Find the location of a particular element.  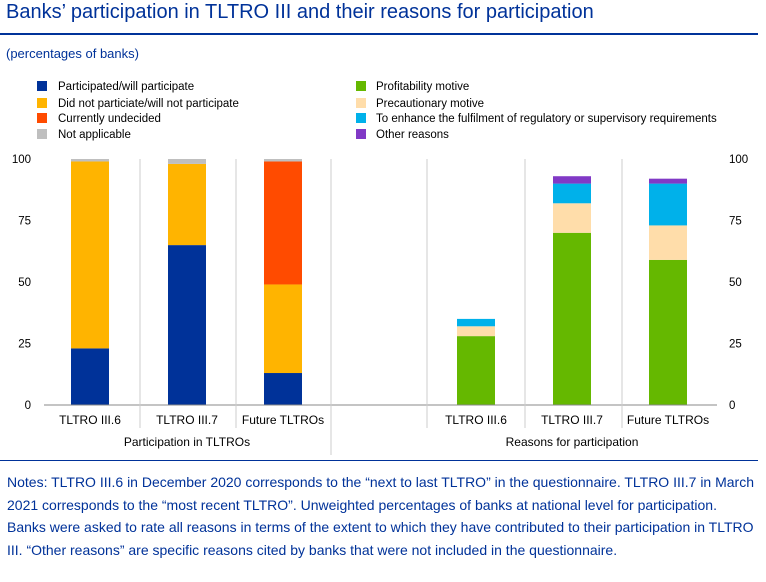

group-label-reasons-for-participation: Reasons for participation is located at coordinates (572, 442).